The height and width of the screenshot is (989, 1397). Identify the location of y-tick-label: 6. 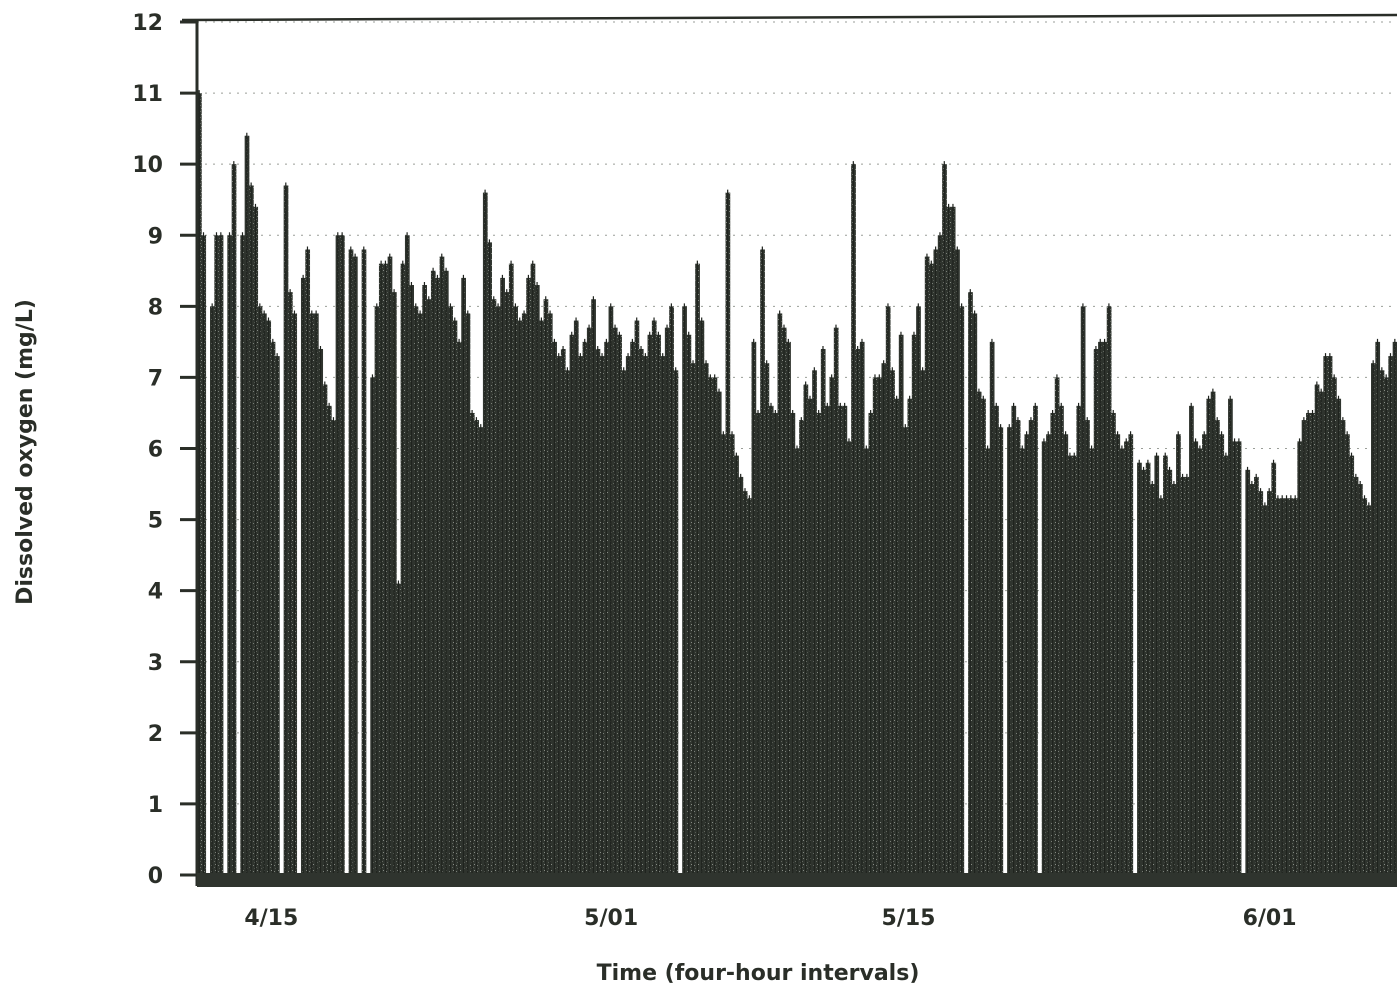
(155, 450).